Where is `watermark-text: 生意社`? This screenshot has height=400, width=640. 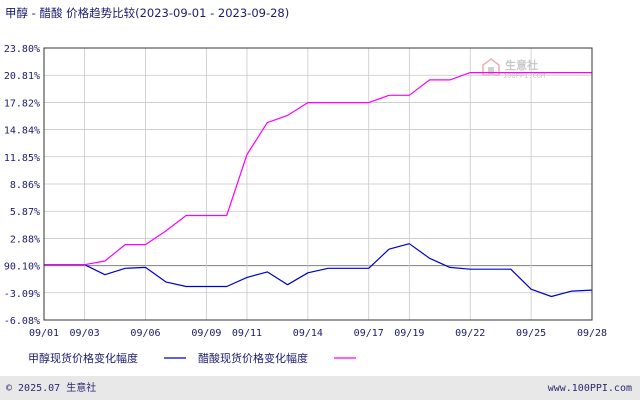 watermark-text: 生意社 is located at coordinates (521, 65).